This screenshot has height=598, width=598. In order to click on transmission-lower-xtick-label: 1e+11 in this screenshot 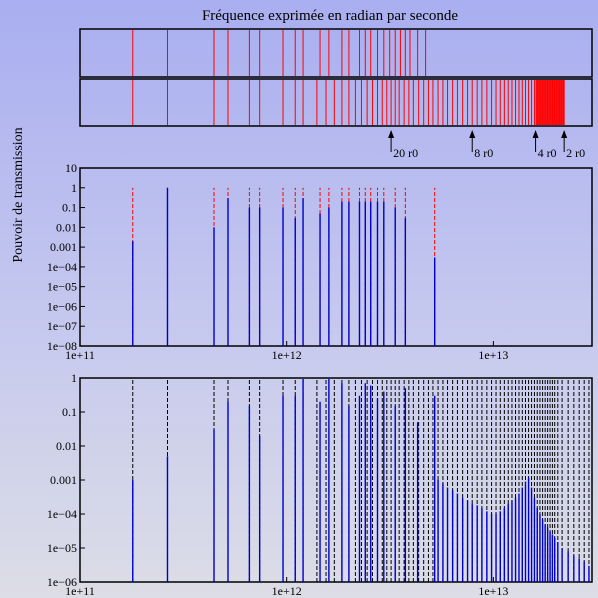, I will do `click(80, 591)`.